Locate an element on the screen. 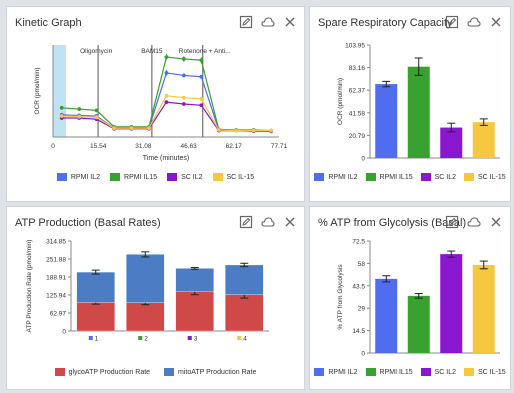  injection-label: BAM15 is located at coordinates (152, 51).